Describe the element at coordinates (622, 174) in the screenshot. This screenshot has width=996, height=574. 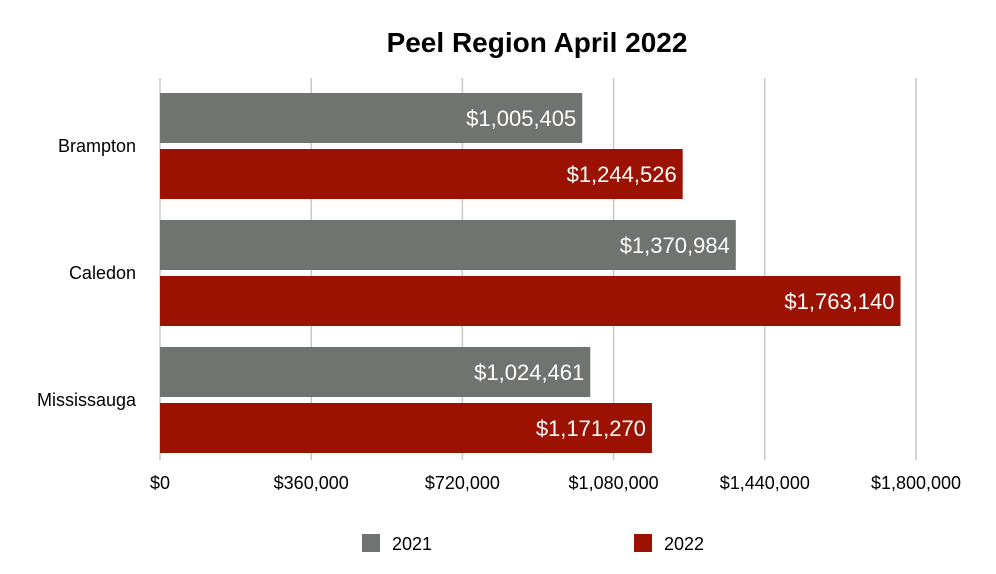
I see `bar-label-brampton-2022: $1,244,526` at that location.